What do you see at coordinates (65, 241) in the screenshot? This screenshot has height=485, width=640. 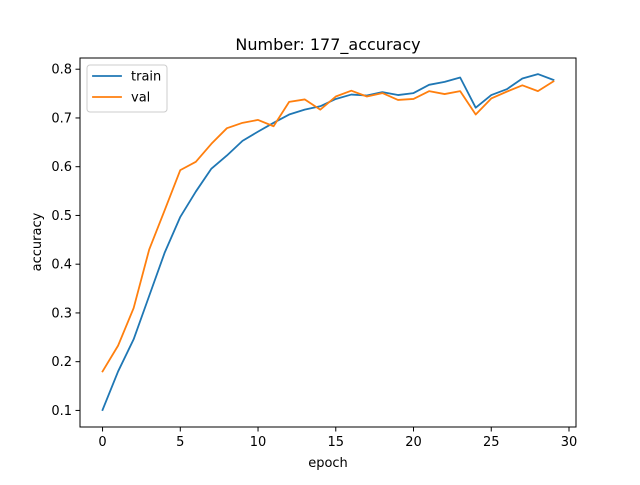 I see `y-axis: 0.1 0.2 0.3 0.4 0.5 0.6 0.7 0.8` at bounding box center [65, 241].